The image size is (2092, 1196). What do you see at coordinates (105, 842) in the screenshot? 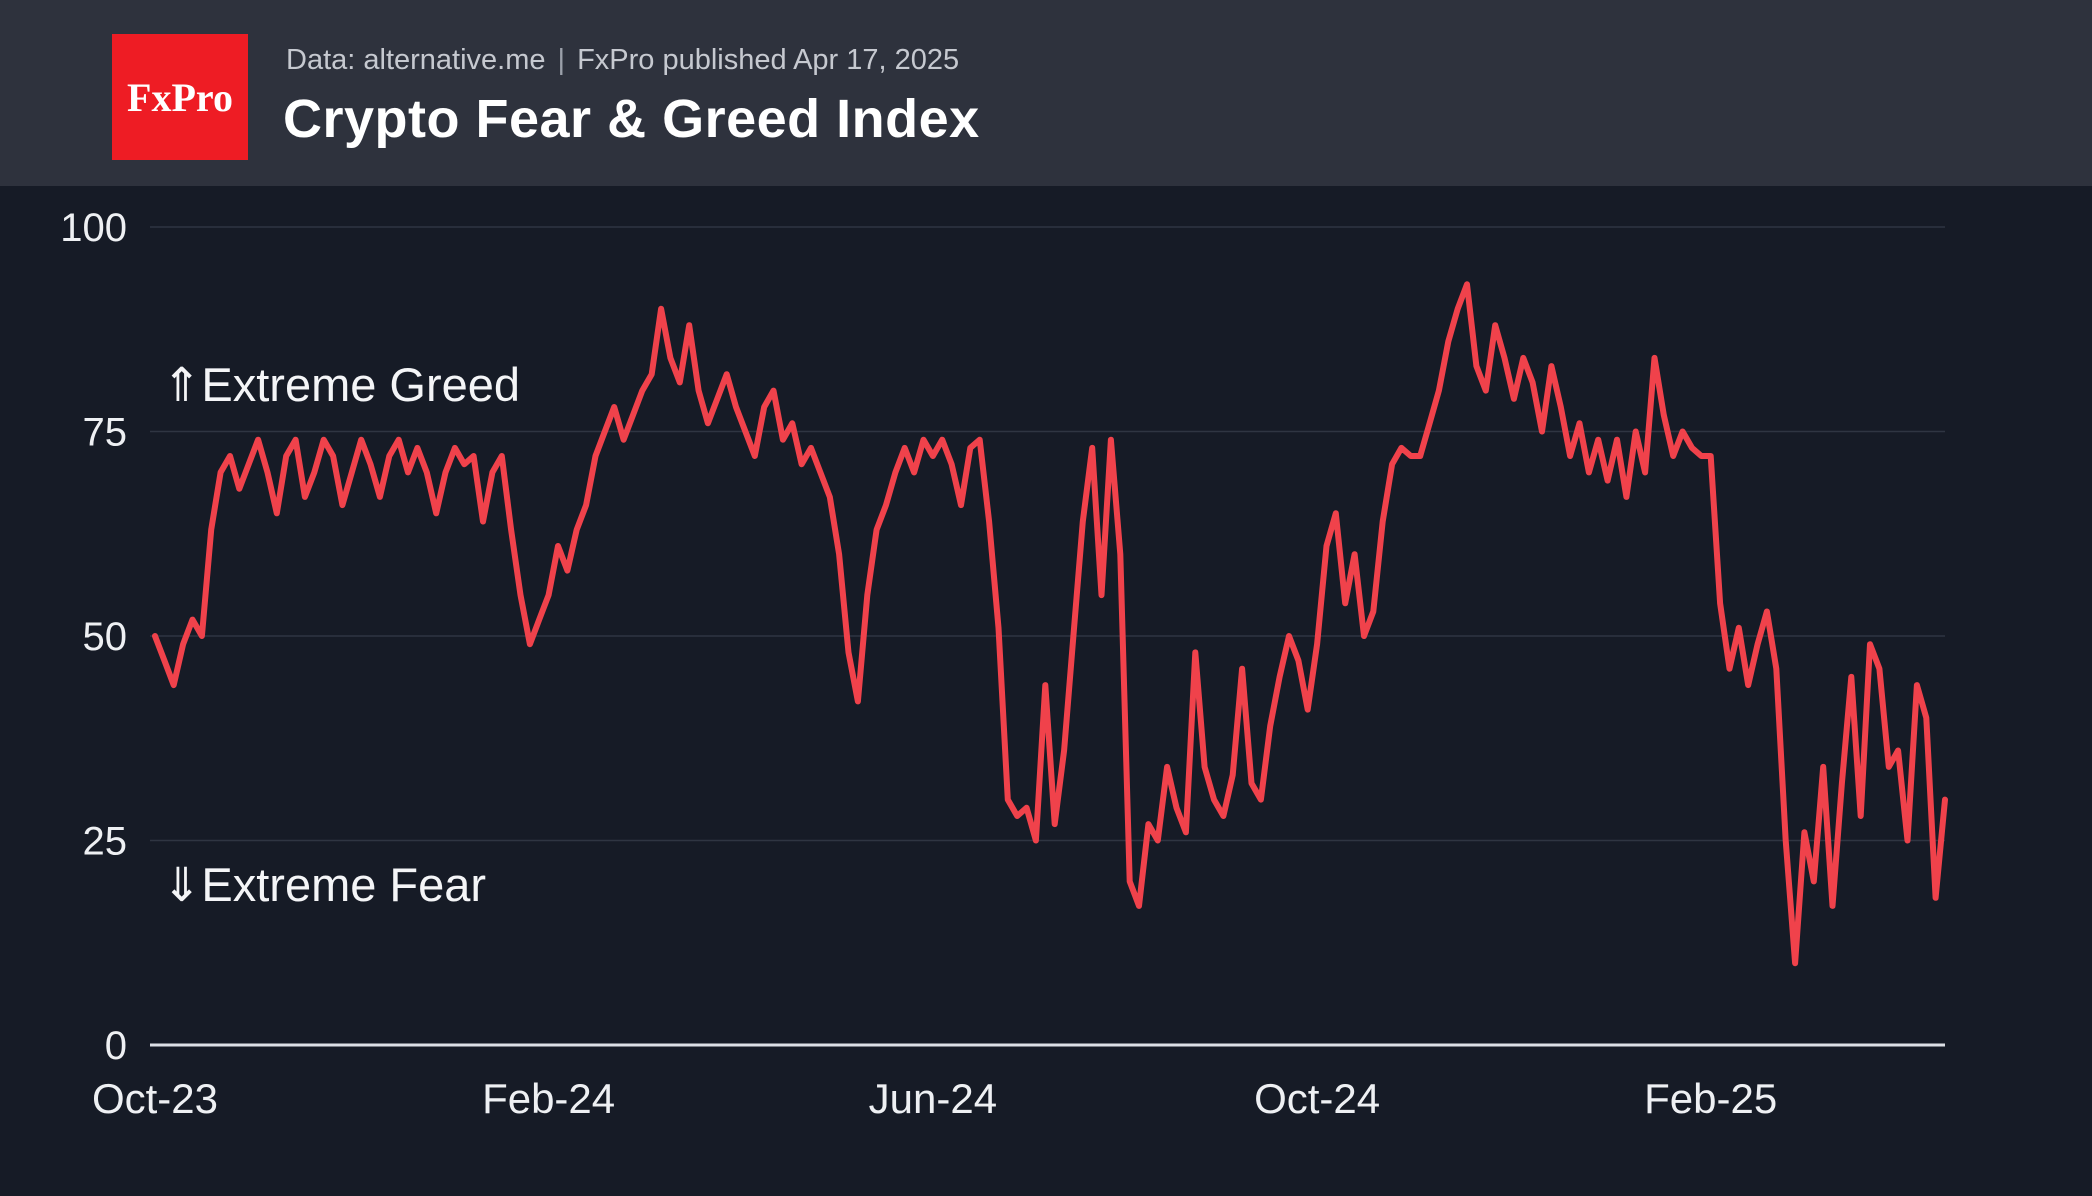
I see `y-tick-label: 25` at bounding box center [105, 842].